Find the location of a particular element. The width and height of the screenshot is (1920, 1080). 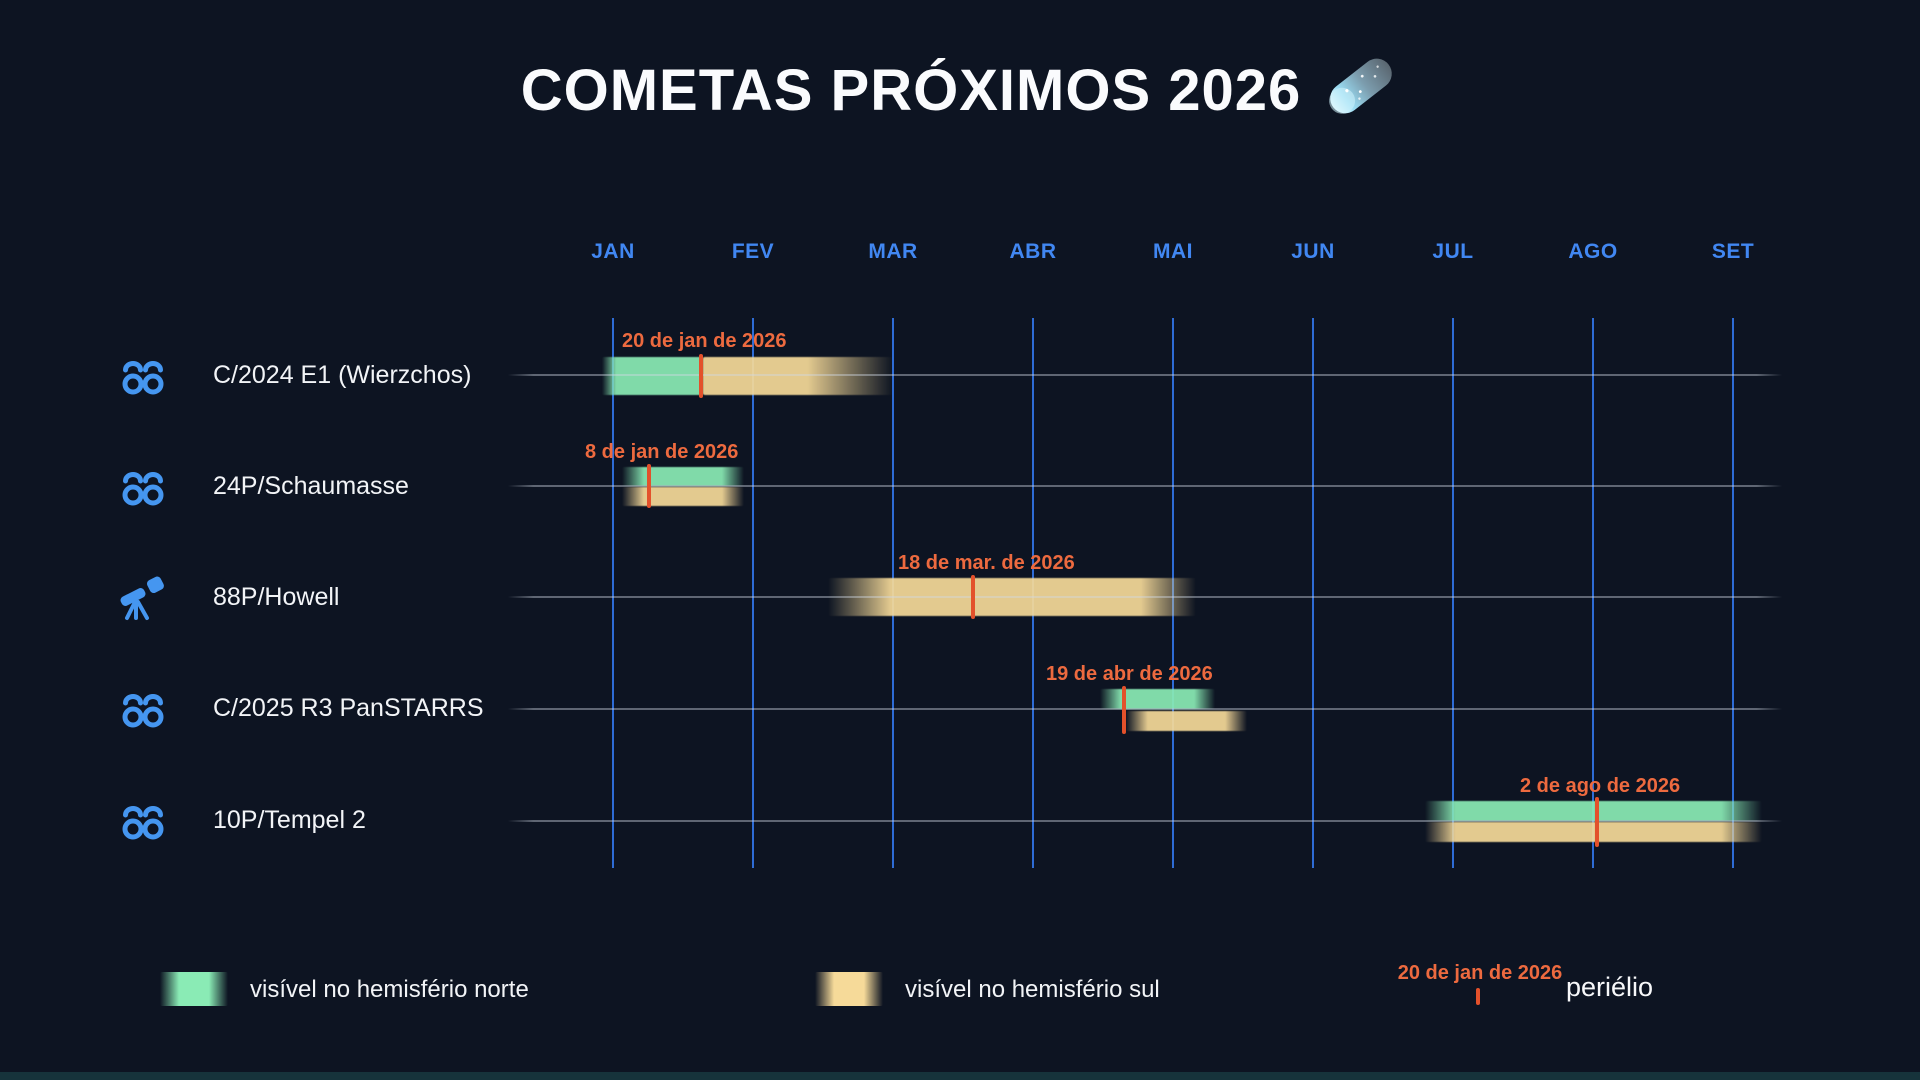

page-title: COMETAS PRÓXIMOS 2026 is located at coordinates (960, 86).